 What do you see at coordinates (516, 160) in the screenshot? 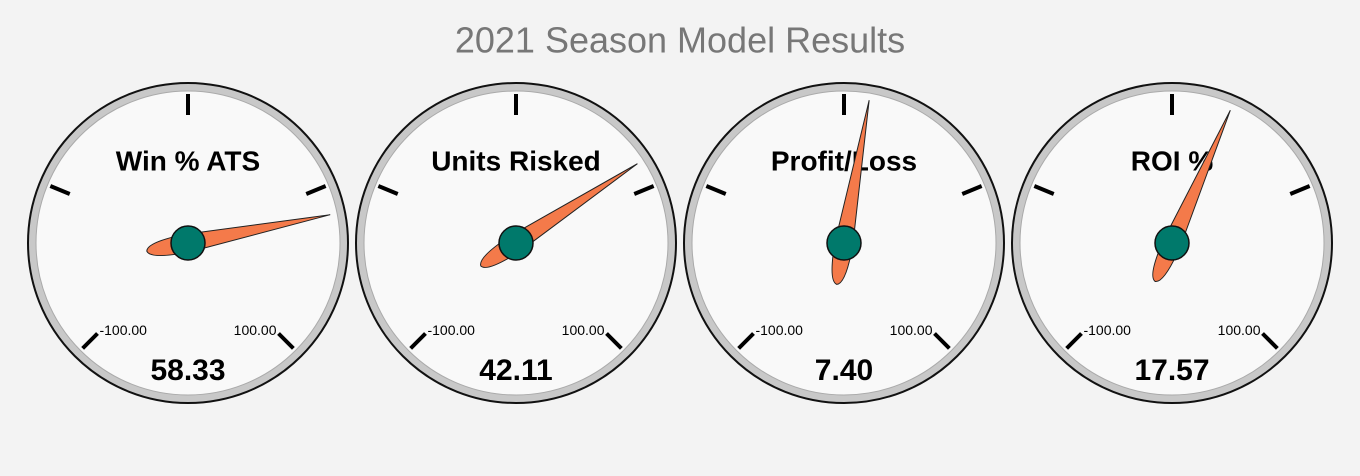
I see `gauge-name: Units Risked` at bounding box center [516, 160].